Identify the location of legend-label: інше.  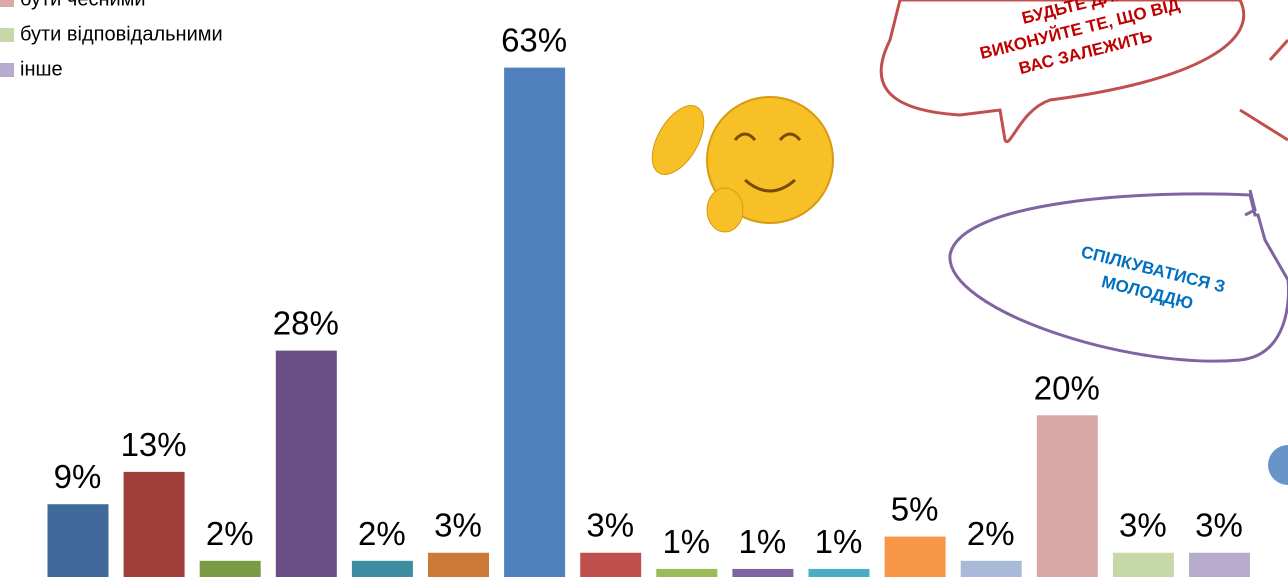
(41, 69).